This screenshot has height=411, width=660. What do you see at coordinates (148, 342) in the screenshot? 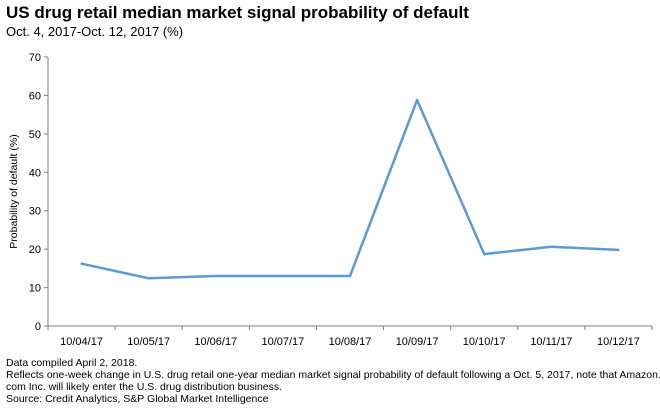
I see `x-tick-label: 10/05/17` at bounding box center [148, 342].